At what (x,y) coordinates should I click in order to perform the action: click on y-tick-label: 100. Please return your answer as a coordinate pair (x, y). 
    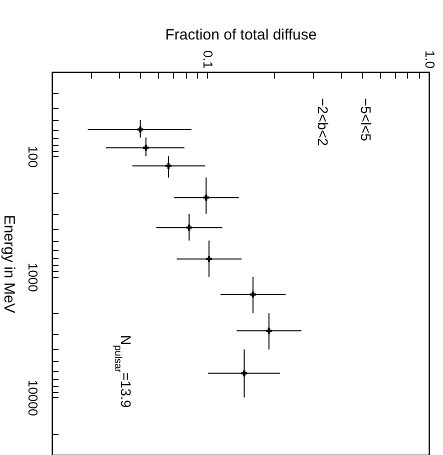
    Looking at the image, I should click on (33, 157).